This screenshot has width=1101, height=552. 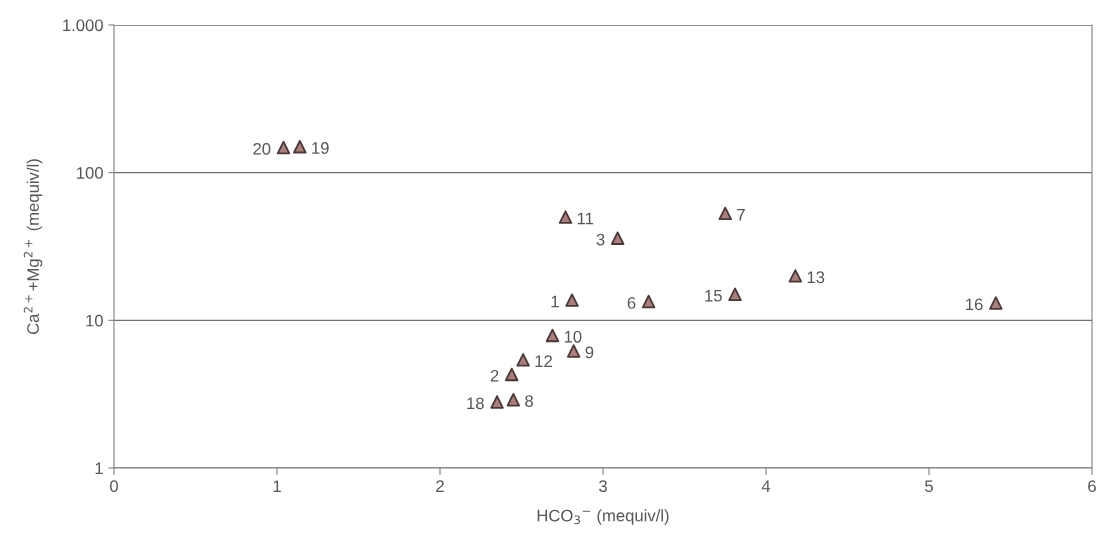 I want to click on annotation: 3, so click(x=600, y=239).